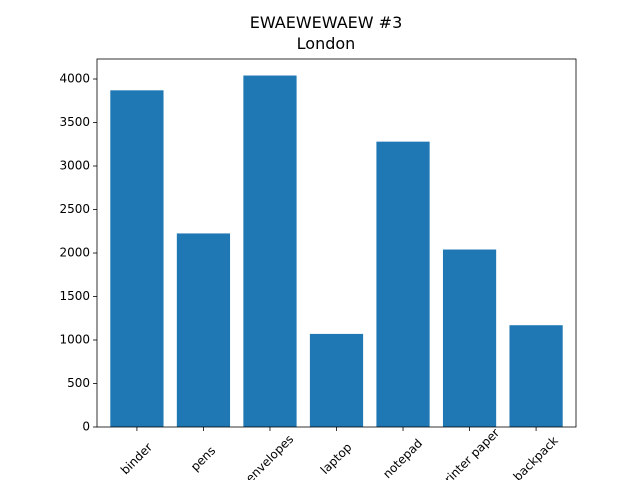 The image size is (640, 480). Describe the element at coordinates (74, 253) in the screenshot. I see `y-tick-label: 2000` at that location.